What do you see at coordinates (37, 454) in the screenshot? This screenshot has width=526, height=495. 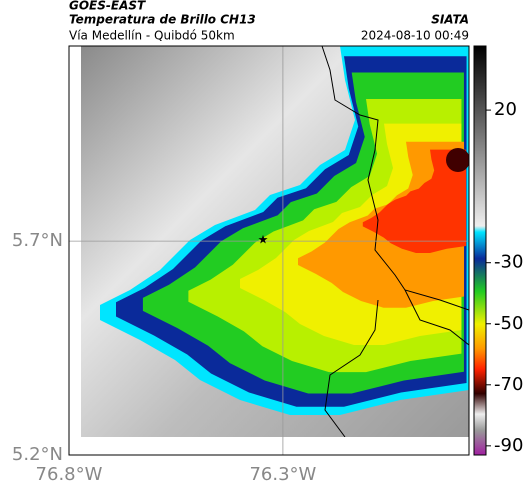 I see `lat-tick-label: 5.2°N` at bounding box center [37, 454].